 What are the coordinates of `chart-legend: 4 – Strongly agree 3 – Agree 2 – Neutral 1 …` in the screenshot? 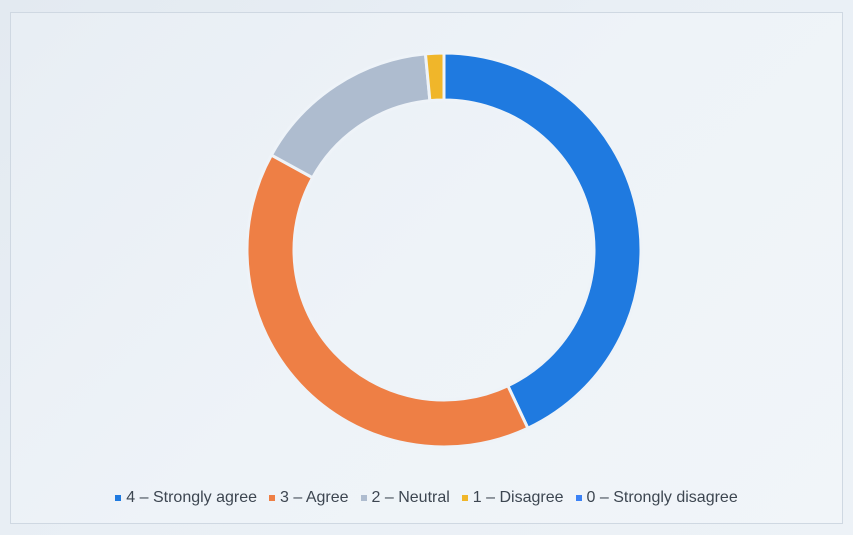 It's located at (426, 498).